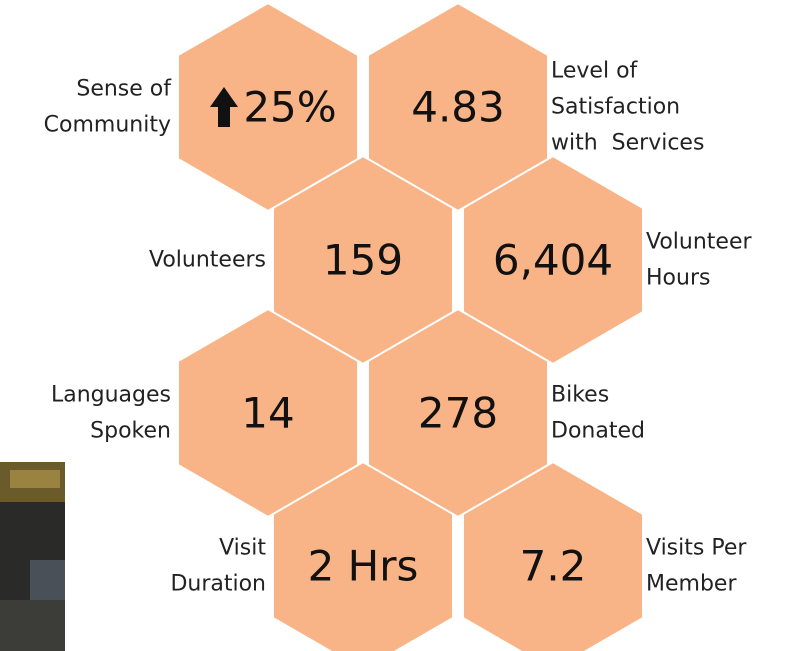  What do you see at coordinates (224, 107) in the screenshot?
I see `up-arrow-icon` at bounding box center [224, 107].